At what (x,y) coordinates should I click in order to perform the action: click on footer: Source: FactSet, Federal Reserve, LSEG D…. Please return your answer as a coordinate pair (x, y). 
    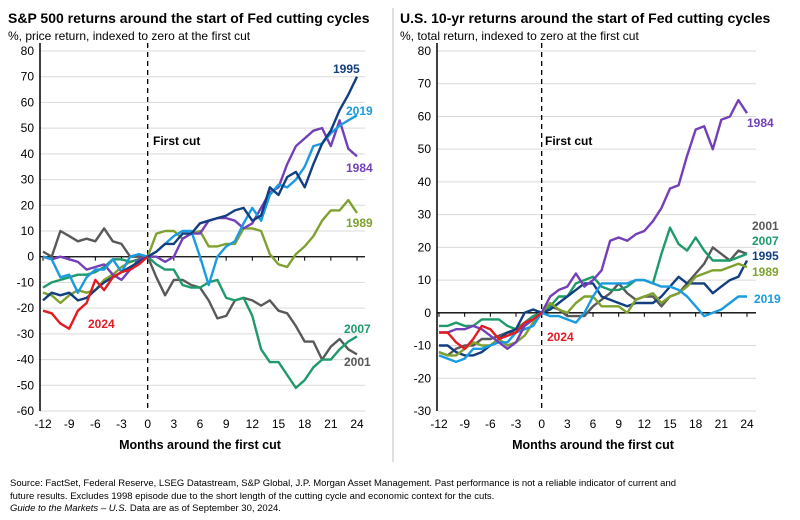
    Looking at the image, I should click on (350, 497).